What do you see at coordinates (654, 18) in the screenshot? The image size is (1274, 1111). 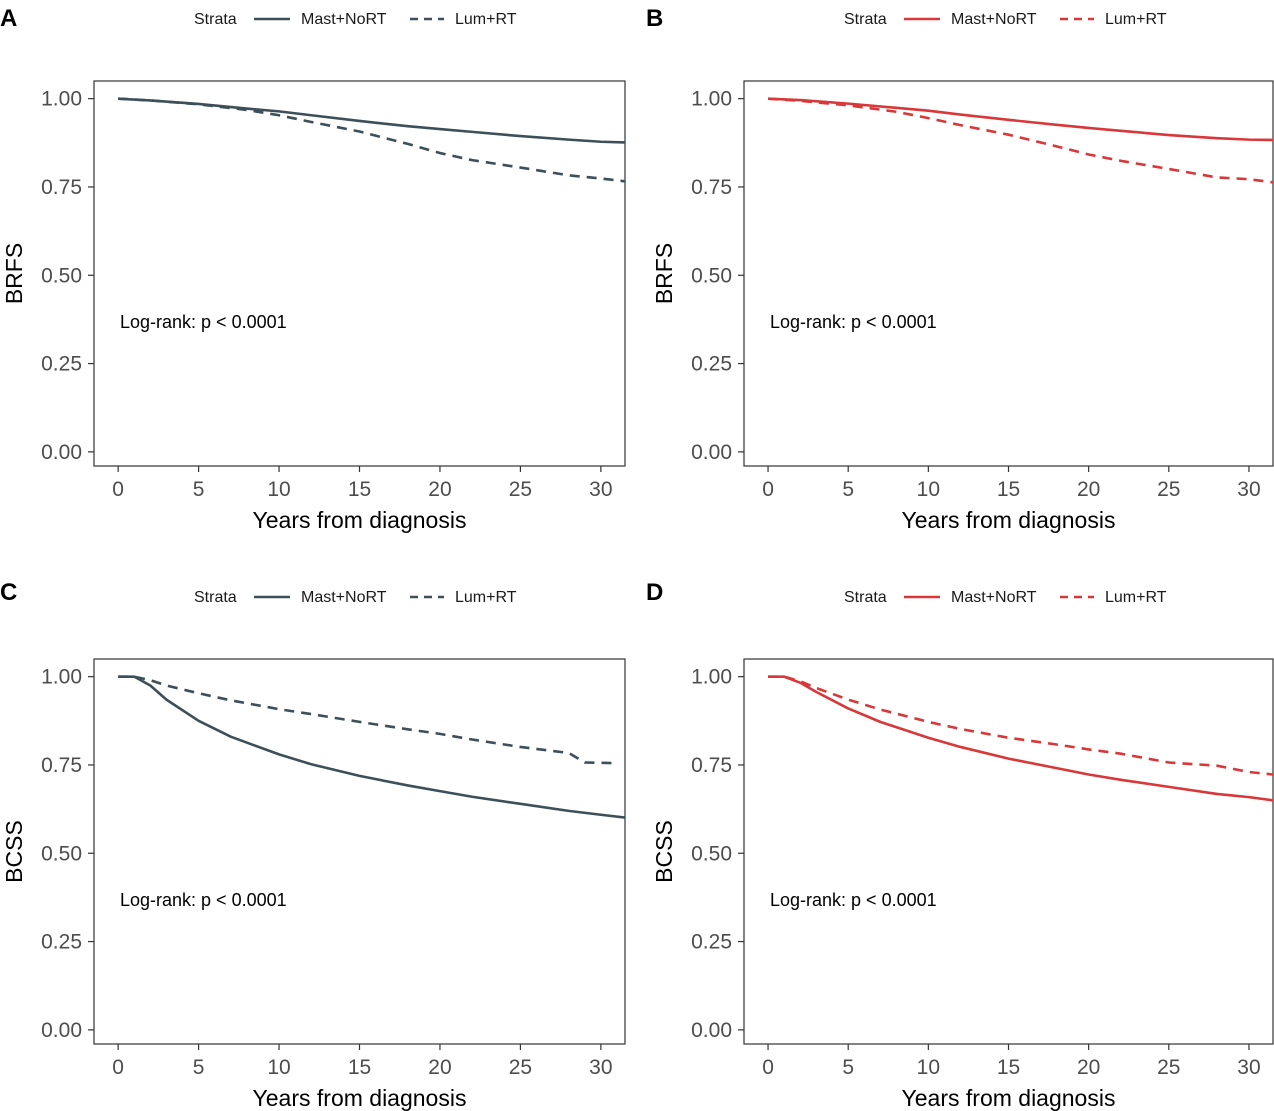 I see `panel-b-letter: B` at bounding box center [654, 18].